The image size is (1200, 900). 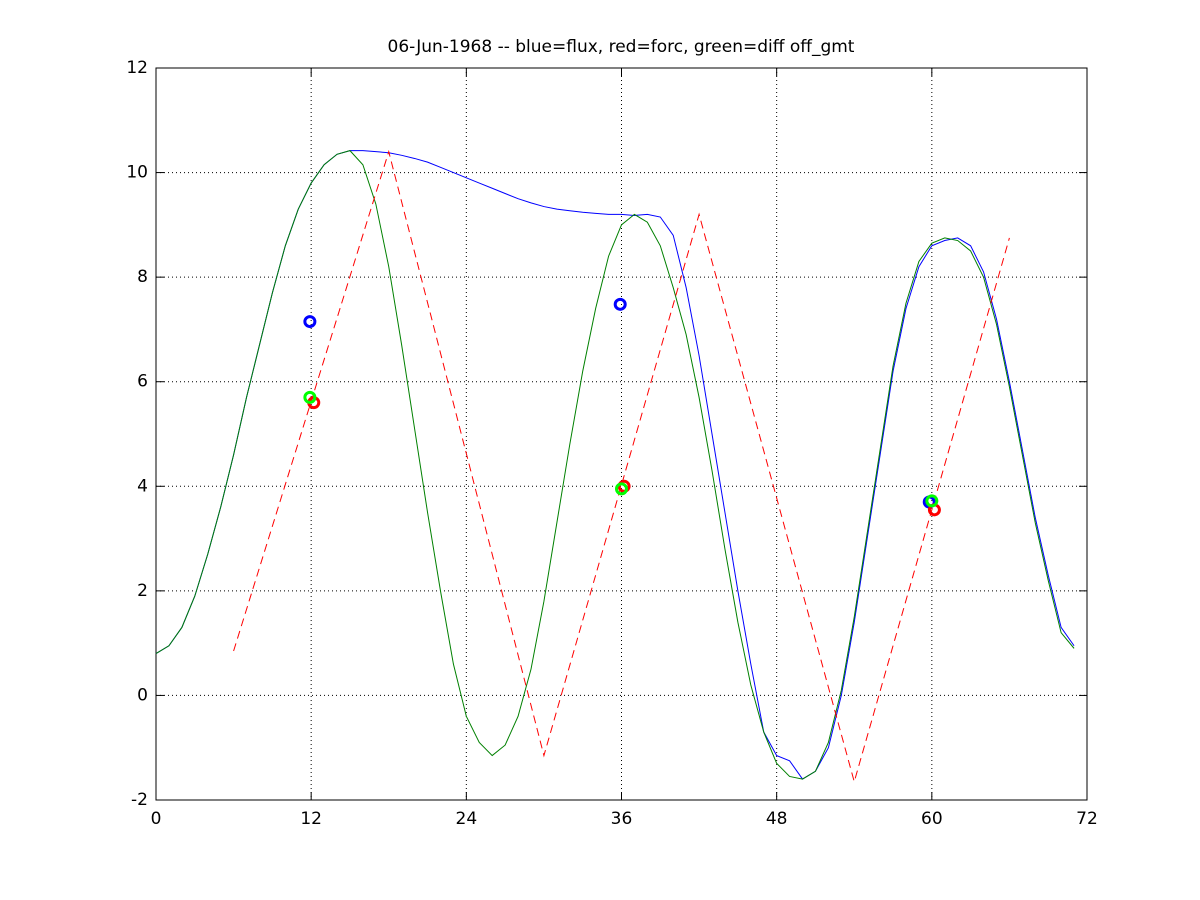 I want to click on y-tick-label: 10, so click(x=137, y=173).